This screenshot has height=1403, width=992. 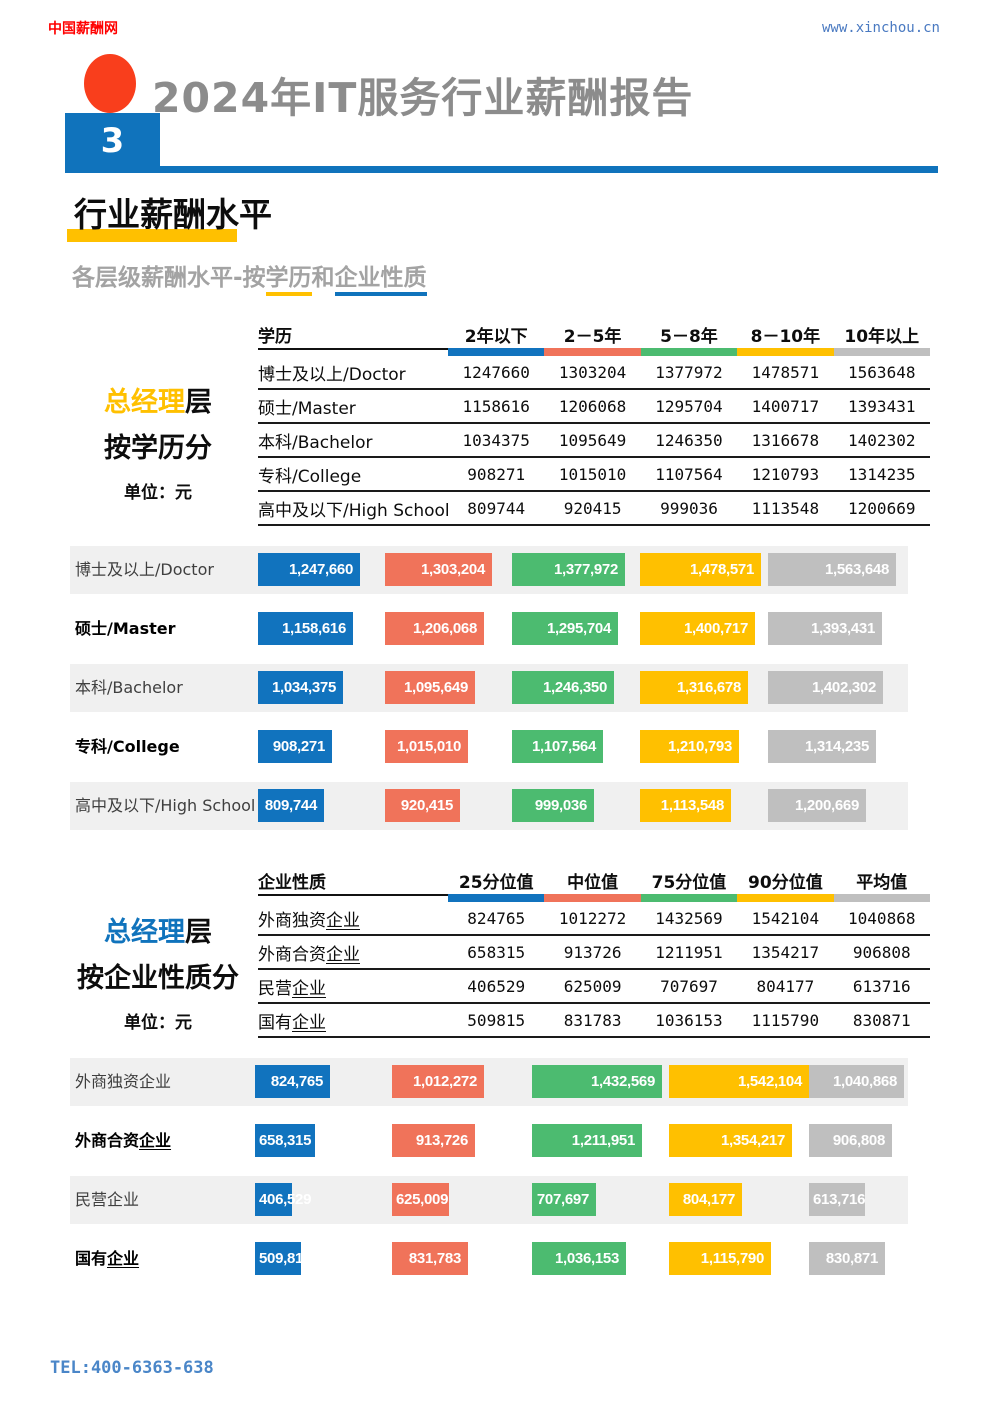 I want to click on bar-segment: 824,765, so click(x=292, y=1081).